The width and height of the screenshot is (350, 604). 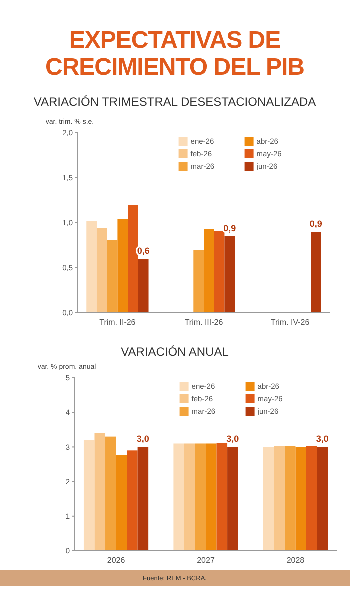 What do you see at coordinates (290, 322) in the screenshot?
I see `x-tick-label: Trim. IV-26` at bounding box center [290, 322].